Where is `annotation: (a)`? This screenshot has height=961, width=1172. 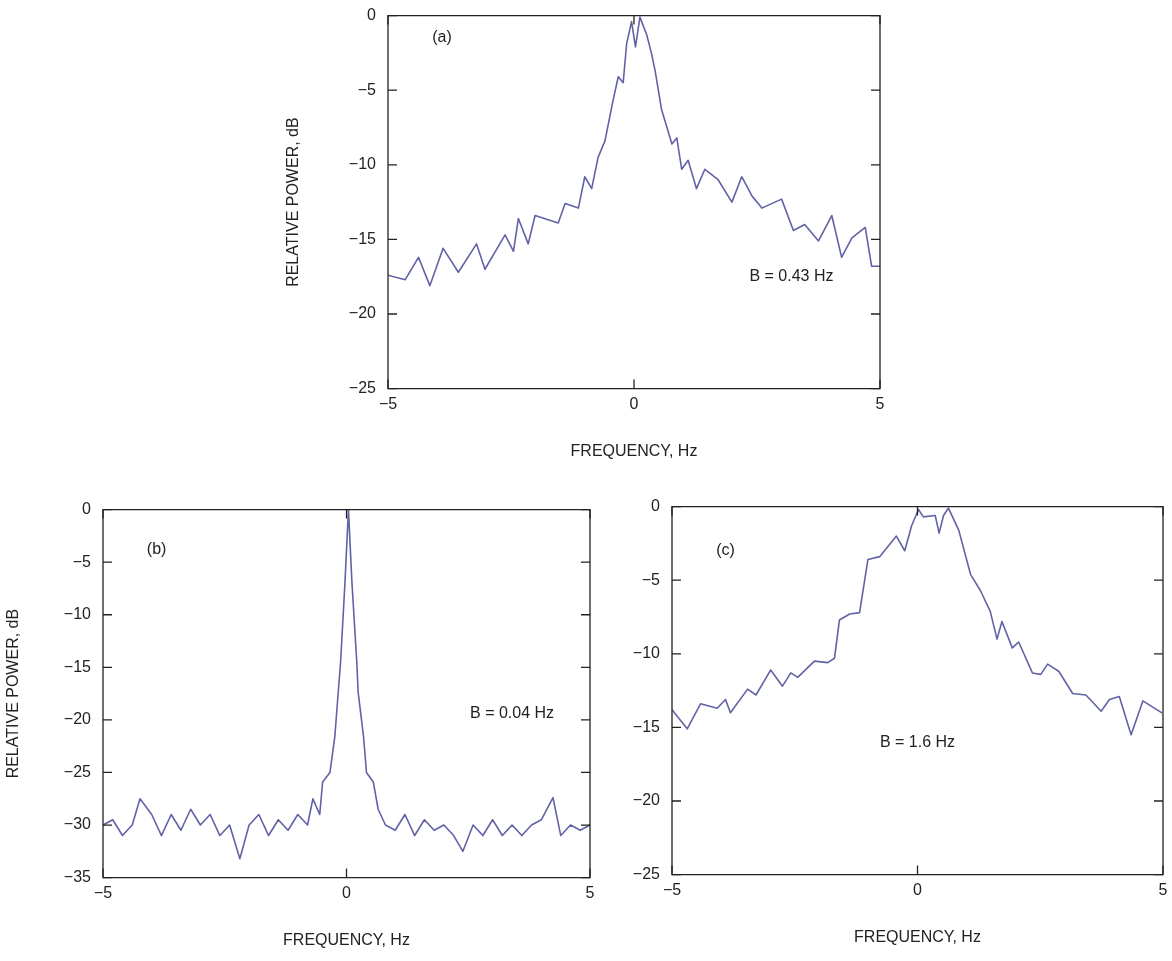
annotation: (a) is located at coordinates (442, 37).